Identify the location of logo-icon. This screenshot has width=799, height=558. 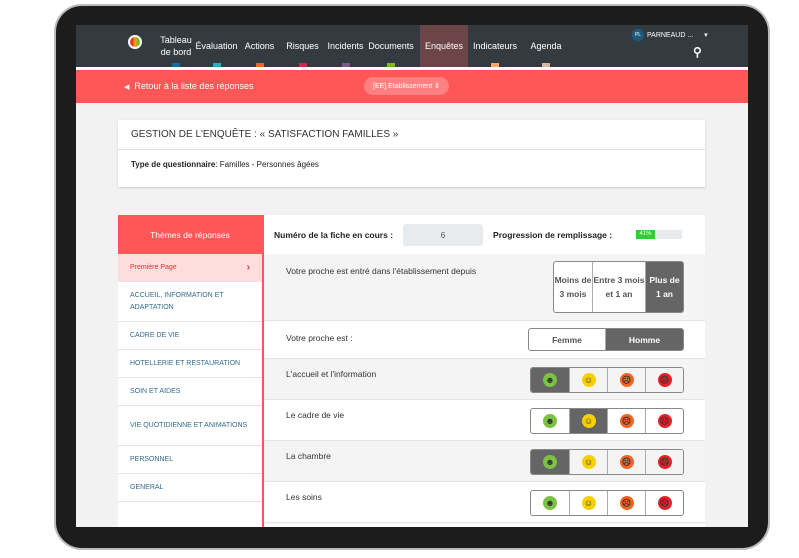
(135, 42).